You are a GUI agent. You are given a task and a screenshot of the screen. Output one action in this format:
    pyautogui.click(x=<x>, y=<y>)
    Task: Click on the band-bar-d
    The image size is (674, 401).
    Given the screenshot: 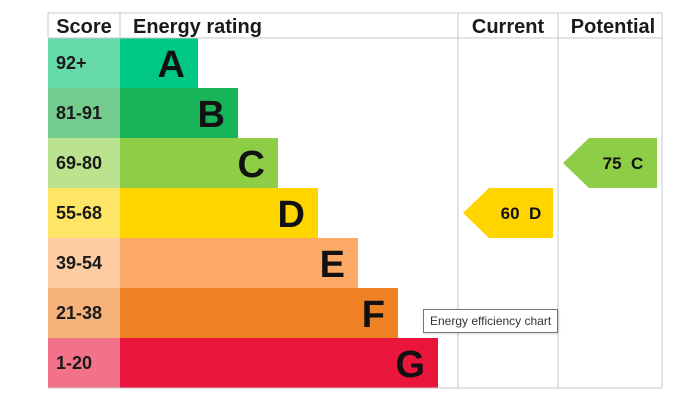 What is the action you would take?
    pyautogui.click(x=219, y=213)
    